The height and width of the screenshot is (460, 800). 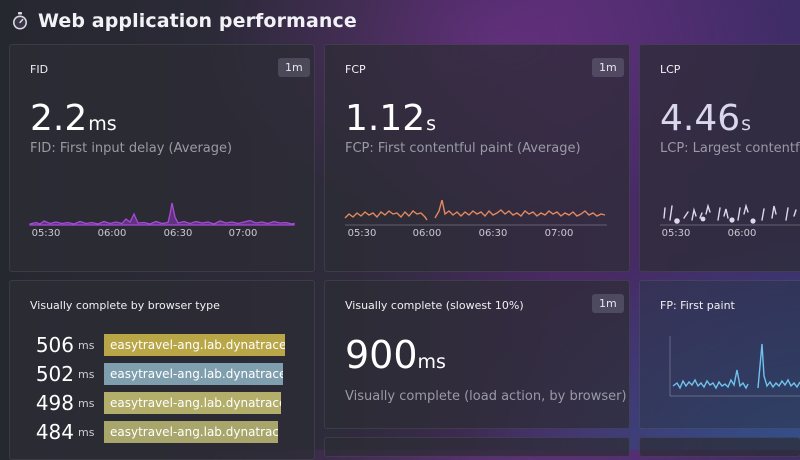 I want to click on fp-sparkline, so click(x=734, y=366).